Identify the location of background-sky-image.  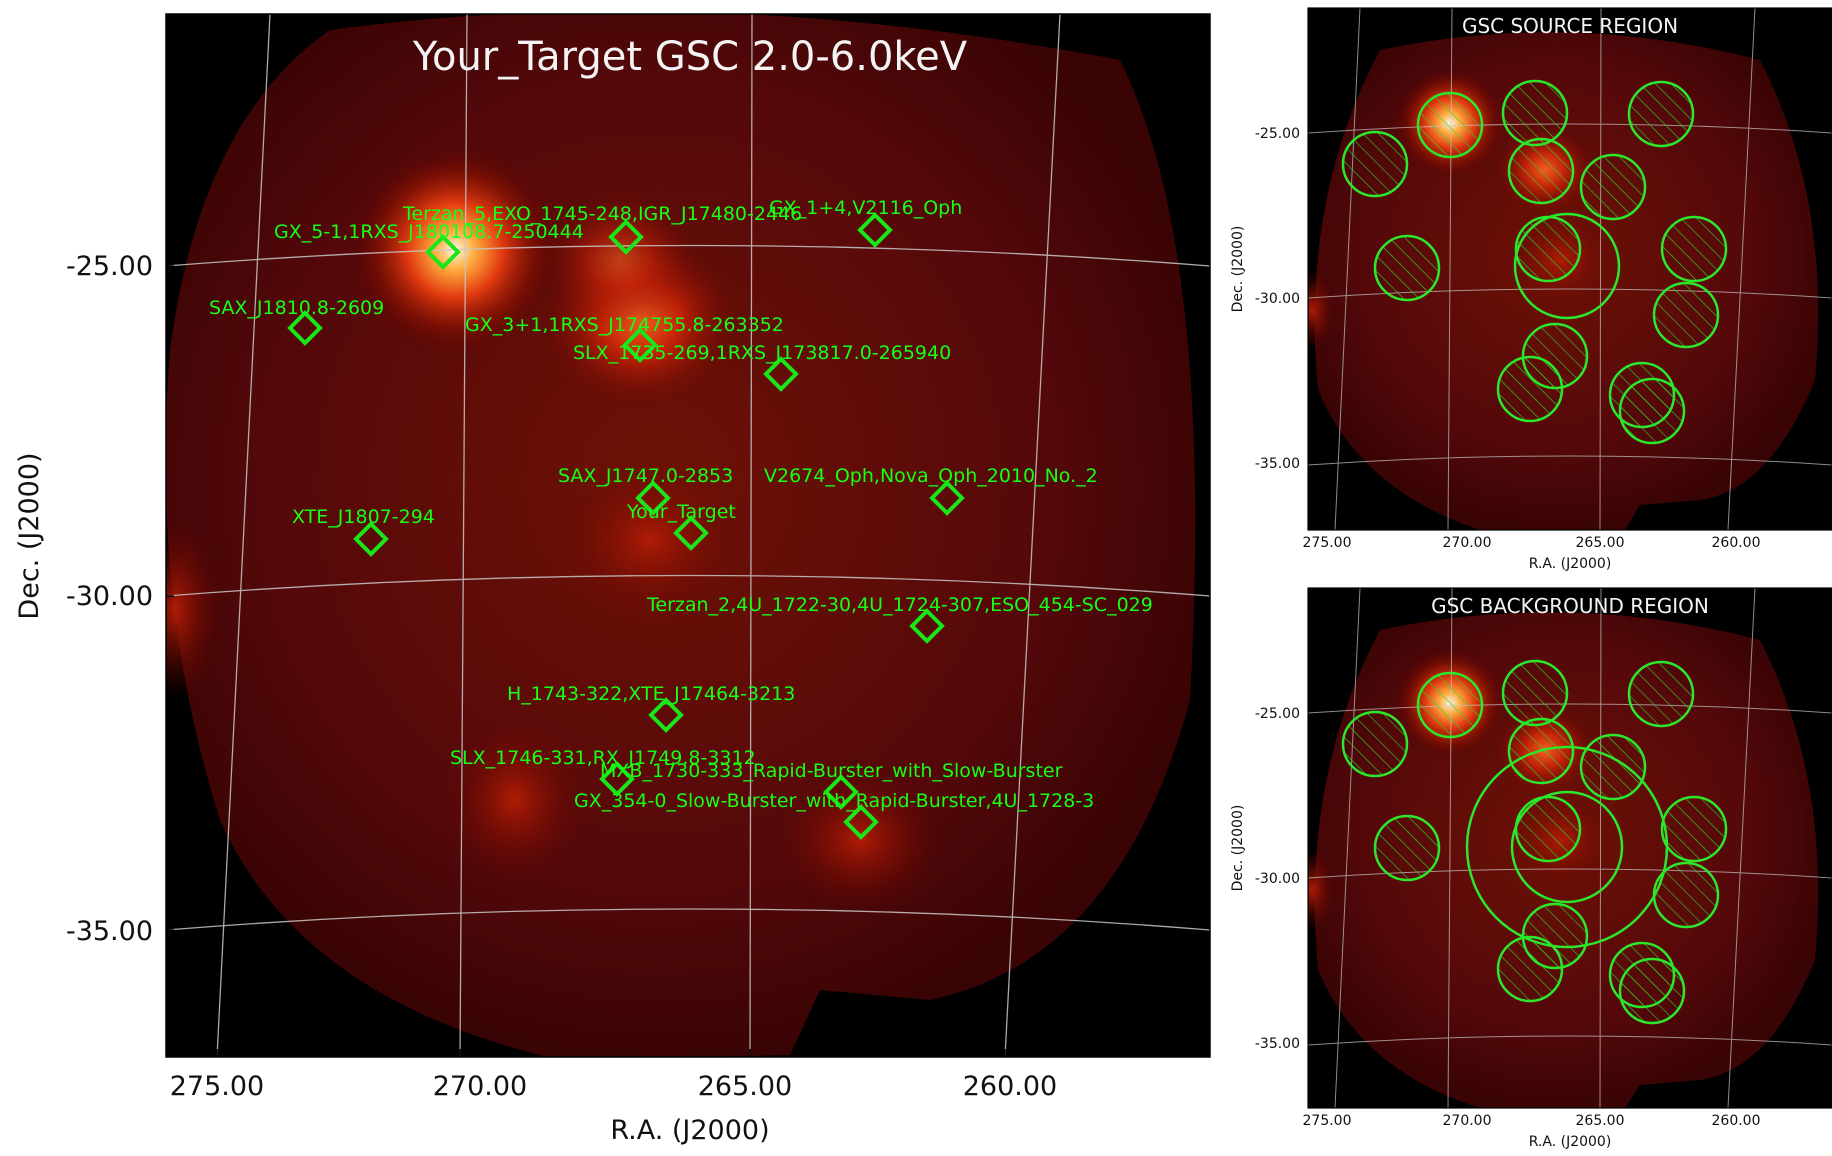
(1570, 848).